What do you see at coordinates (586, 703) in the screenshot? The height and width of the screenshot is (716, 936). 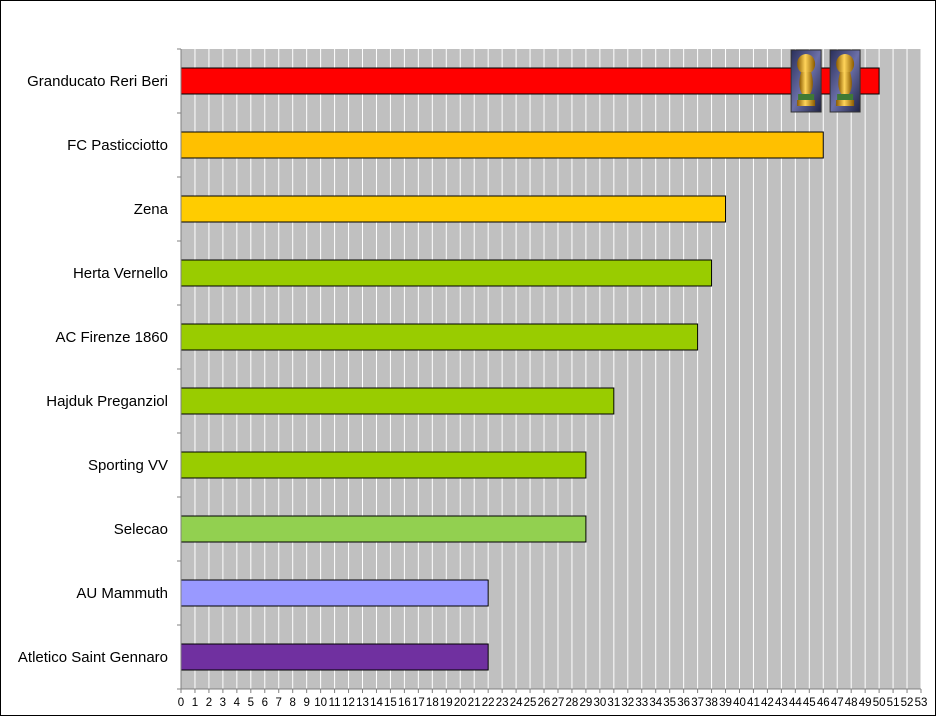 I see `x-tick-label: 29` at bounding box center [586, 703].